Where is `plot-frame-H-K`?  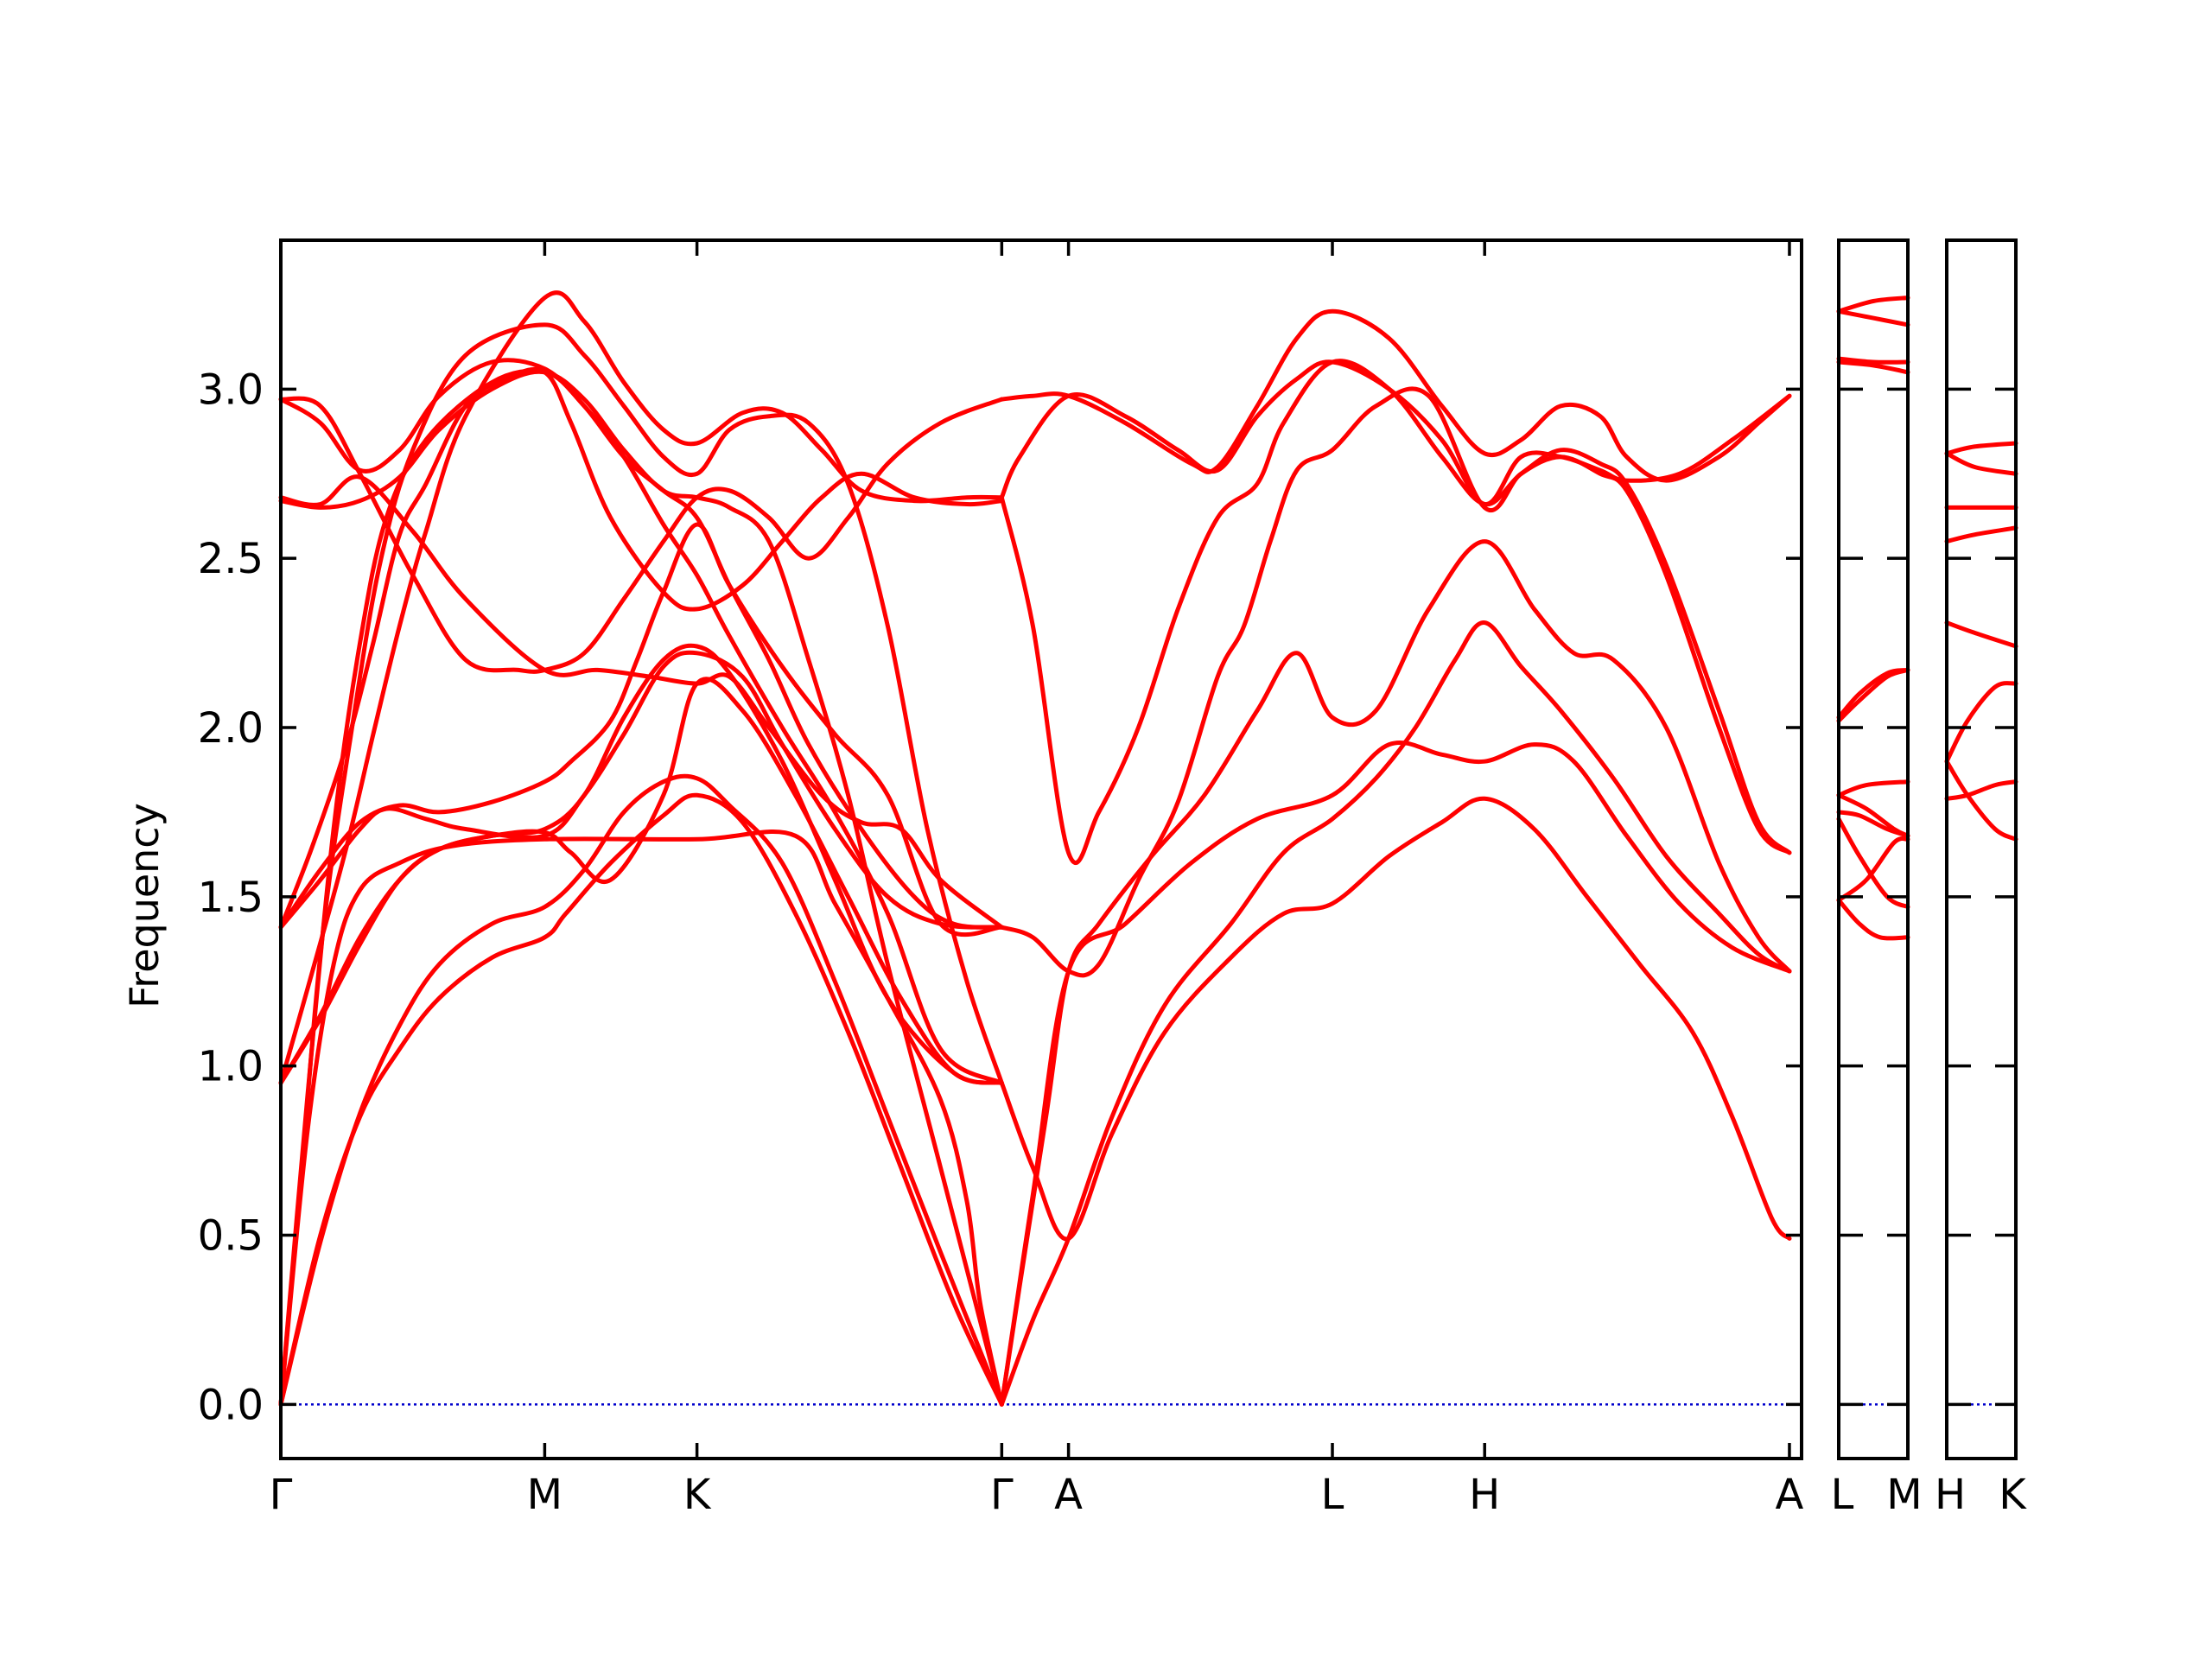
plot-frame-H-K is located at coordinates (1981, 849).